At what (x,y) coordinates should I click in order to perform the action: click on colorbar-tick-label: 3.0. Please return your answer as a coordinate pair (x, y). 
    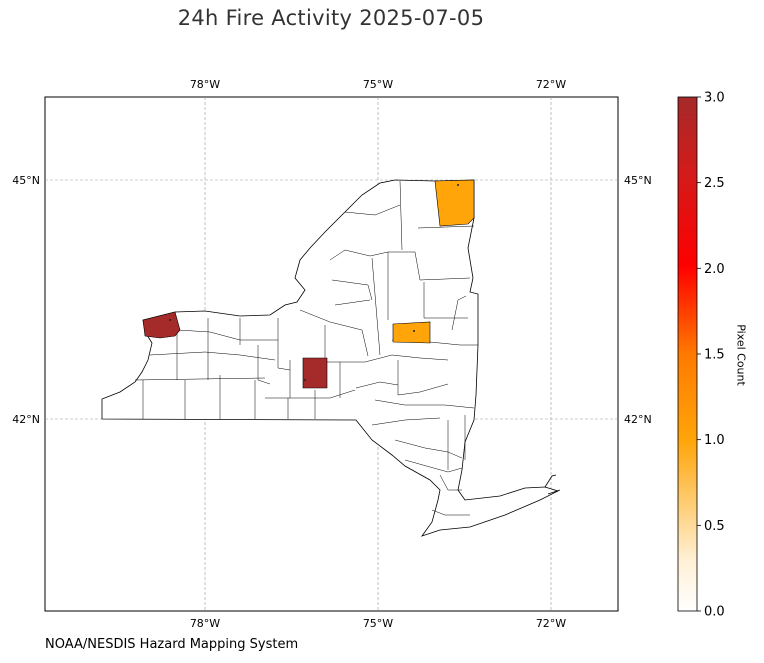
    Looking at the image, I should click on (714, 98).